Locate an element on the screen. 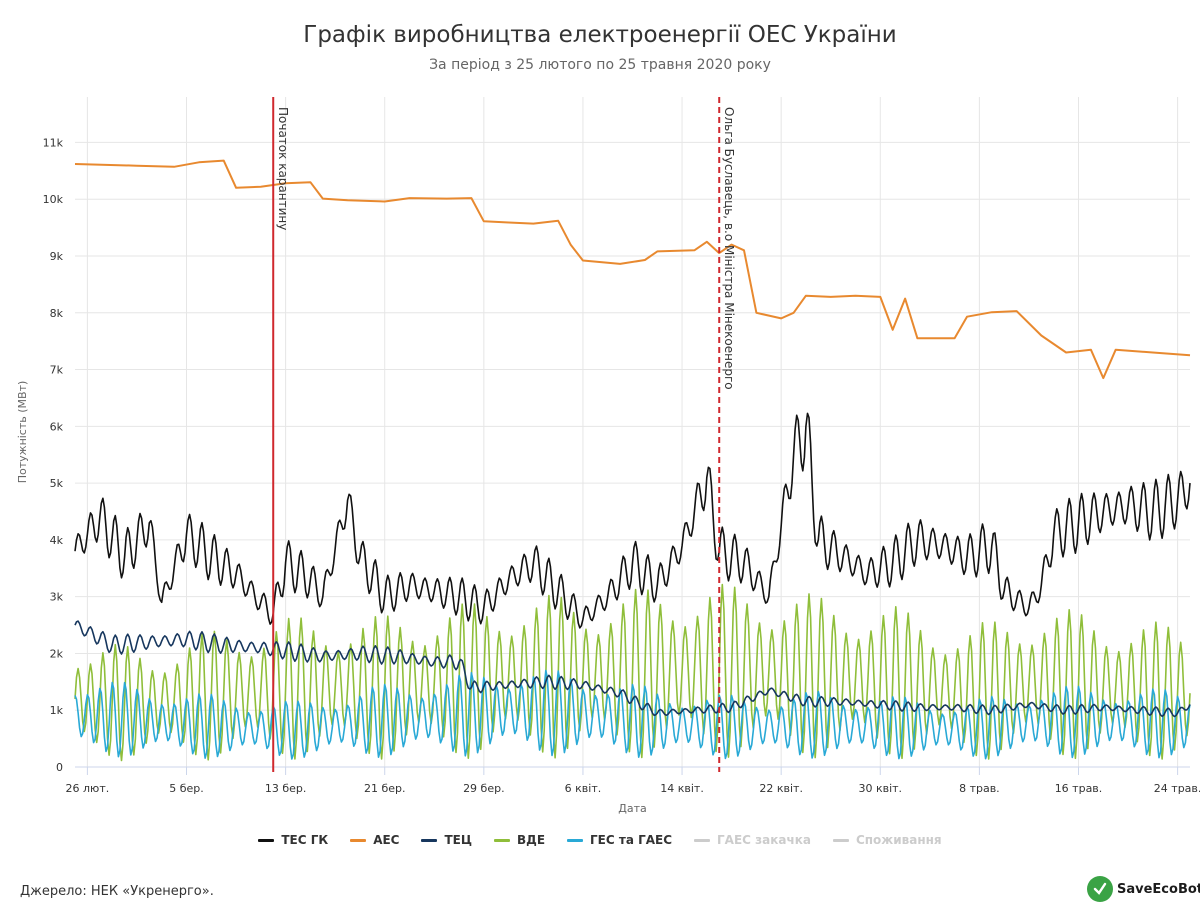  y-tick-label: 6k is located at coordinates (57, 426).